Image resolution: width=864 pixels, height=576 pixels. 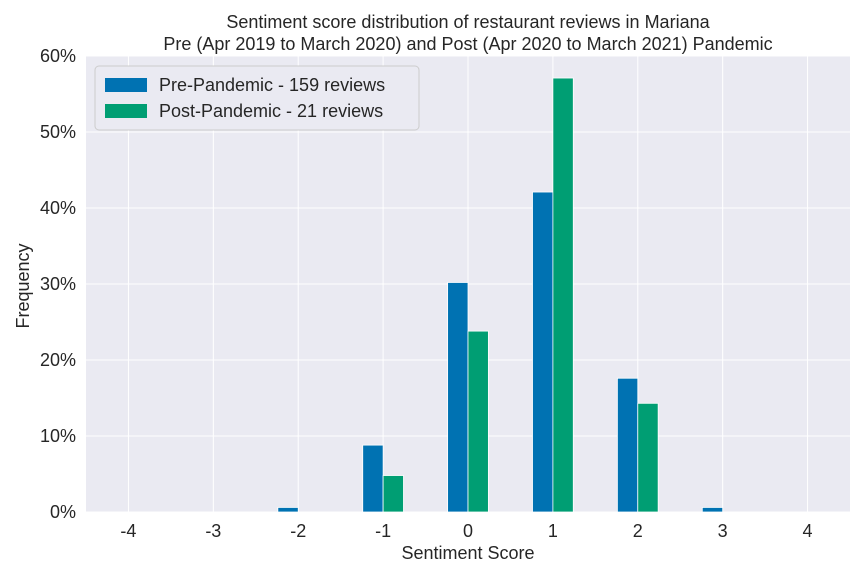 What do you see at coordinates (23, 285) in the screenshot?
I see `y-axis-label: Frequency` at bounding box center [23, 285].